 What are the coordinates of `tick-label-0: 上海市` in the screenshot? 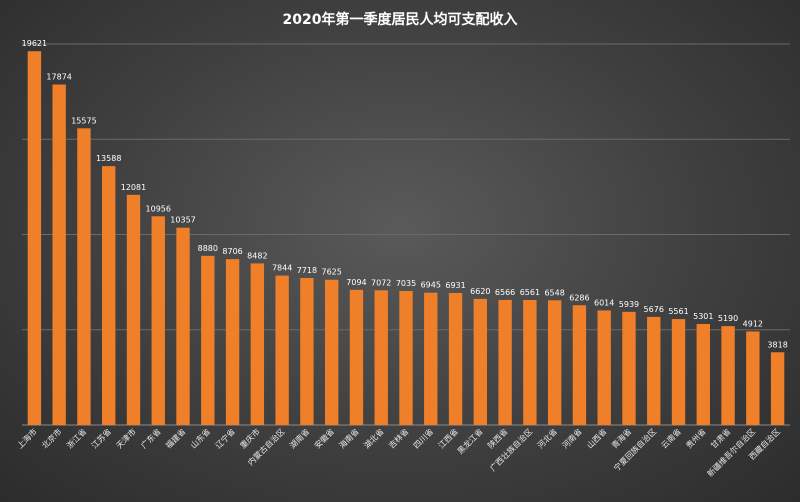 It's located at (27, 438).